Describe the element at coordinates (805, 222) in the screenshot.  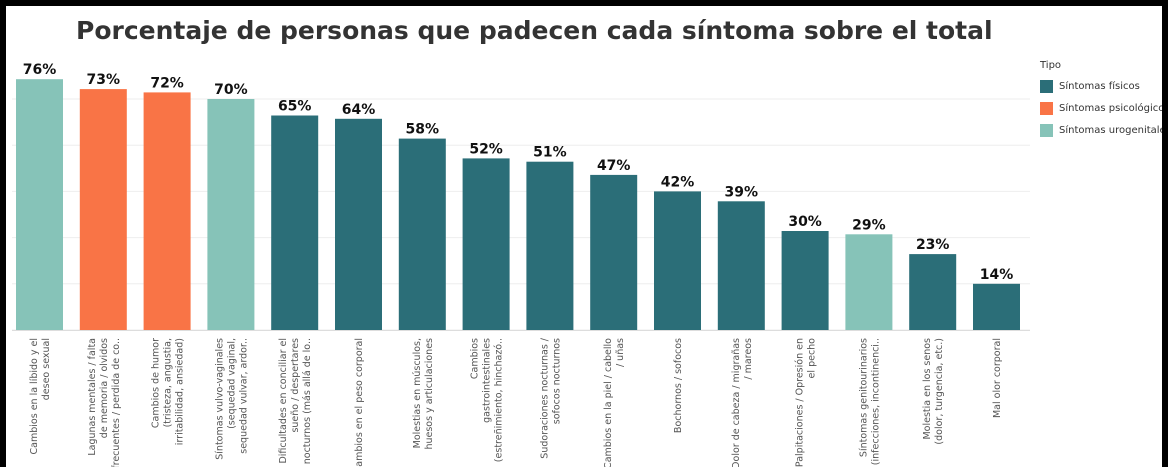
I see `data-label: 30%` at that location.